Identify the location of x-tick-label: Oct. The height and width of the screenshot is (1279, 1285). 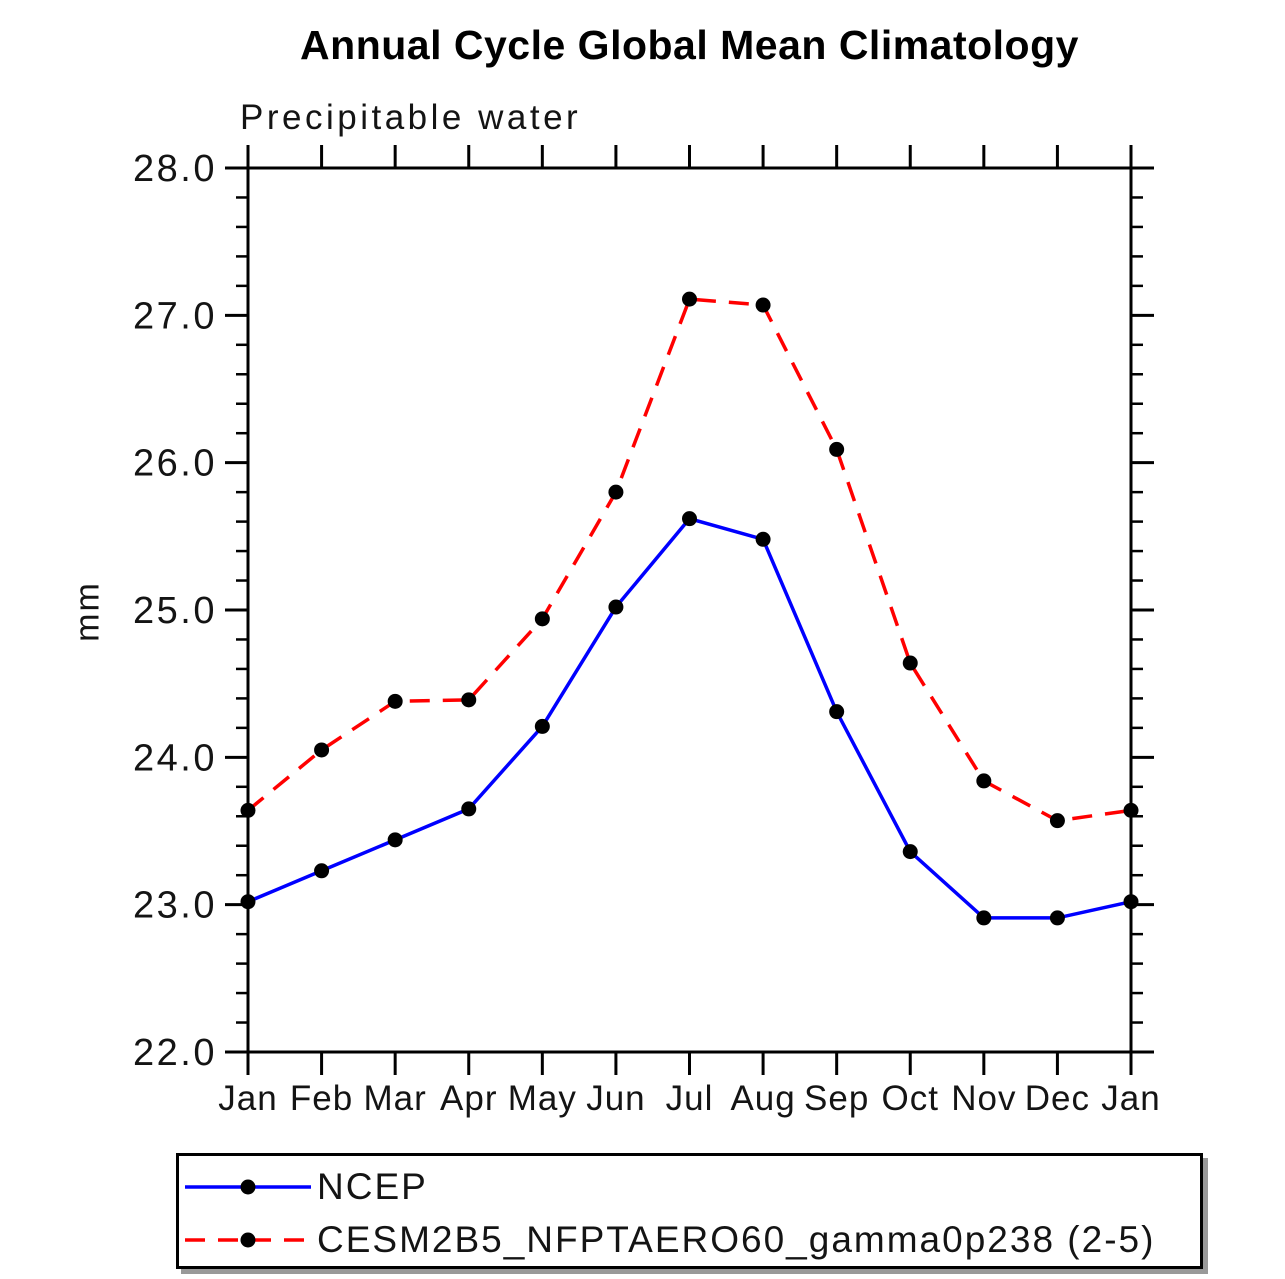
(910, 1098).